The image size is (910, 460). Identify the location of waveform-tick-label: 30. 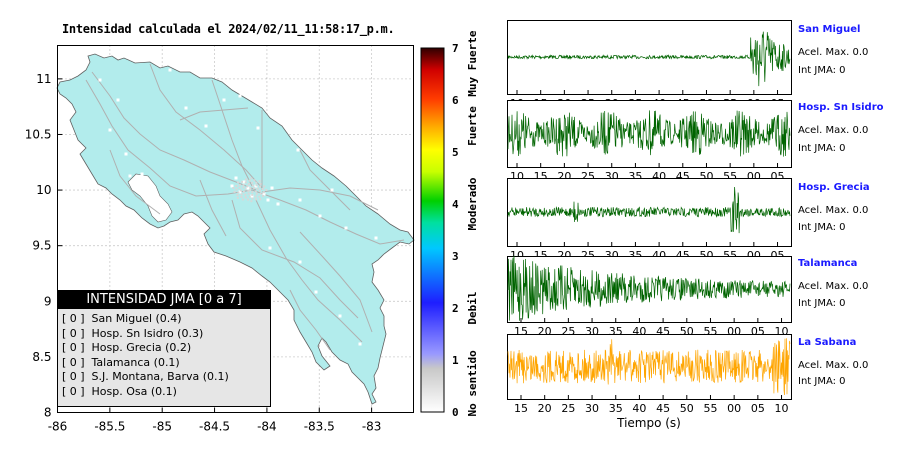
(592, 408).